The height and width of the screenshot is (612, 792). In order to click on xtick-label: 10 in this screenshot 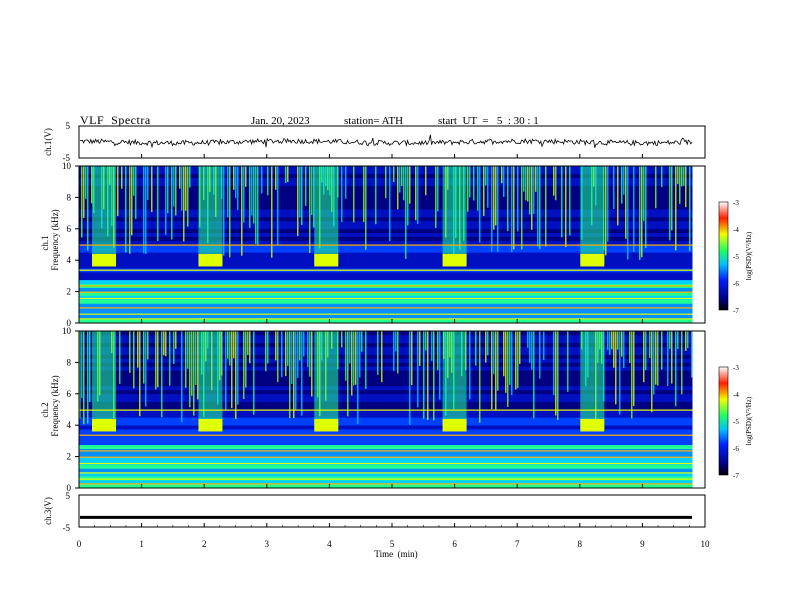, I will do `click(706, 544)`.